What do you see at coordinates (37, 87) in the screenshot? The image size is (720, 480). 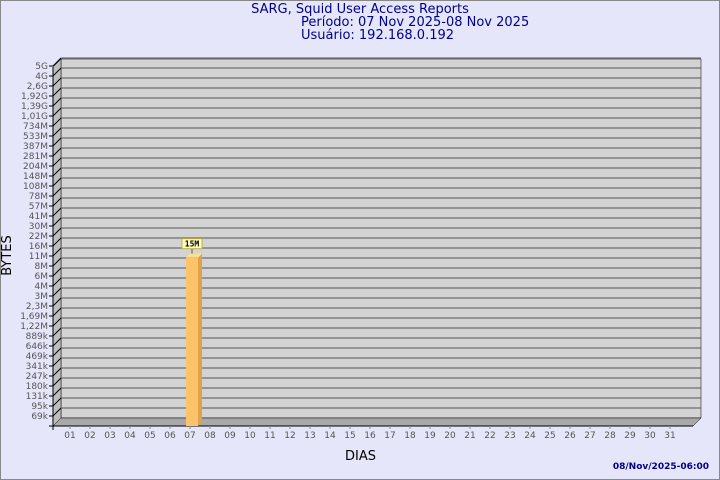 I see `y-tick-label: 2,6G` at bounding box center [37, 87].